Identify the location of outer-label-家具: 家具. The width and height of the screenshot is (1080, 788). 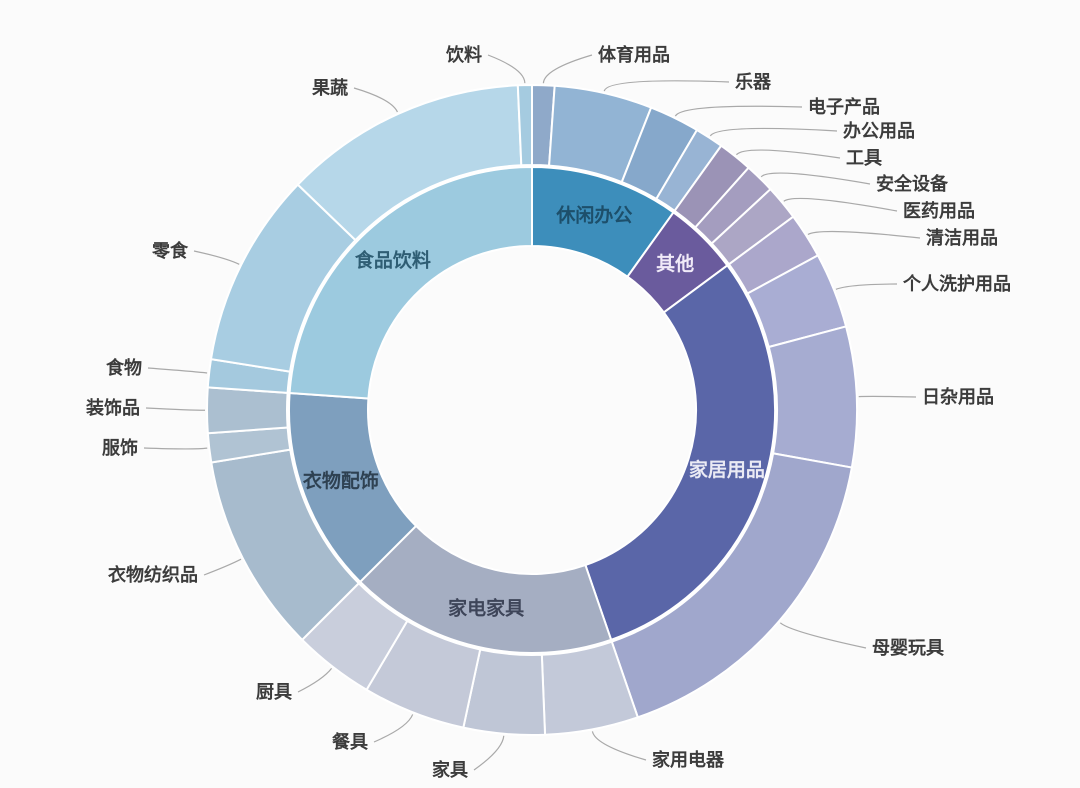
(450, 769).